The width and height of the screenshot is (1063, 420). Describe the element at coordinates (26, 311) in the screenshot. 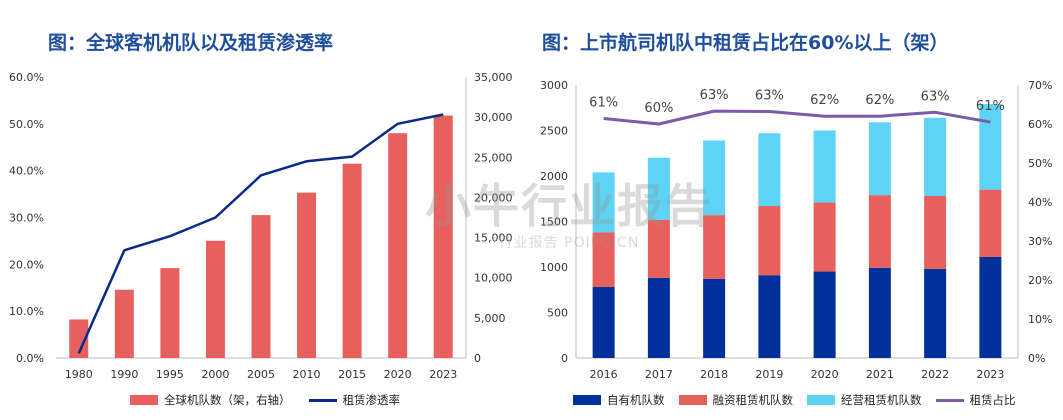

I see `left-y-tick-label: 10.0%` at that location.